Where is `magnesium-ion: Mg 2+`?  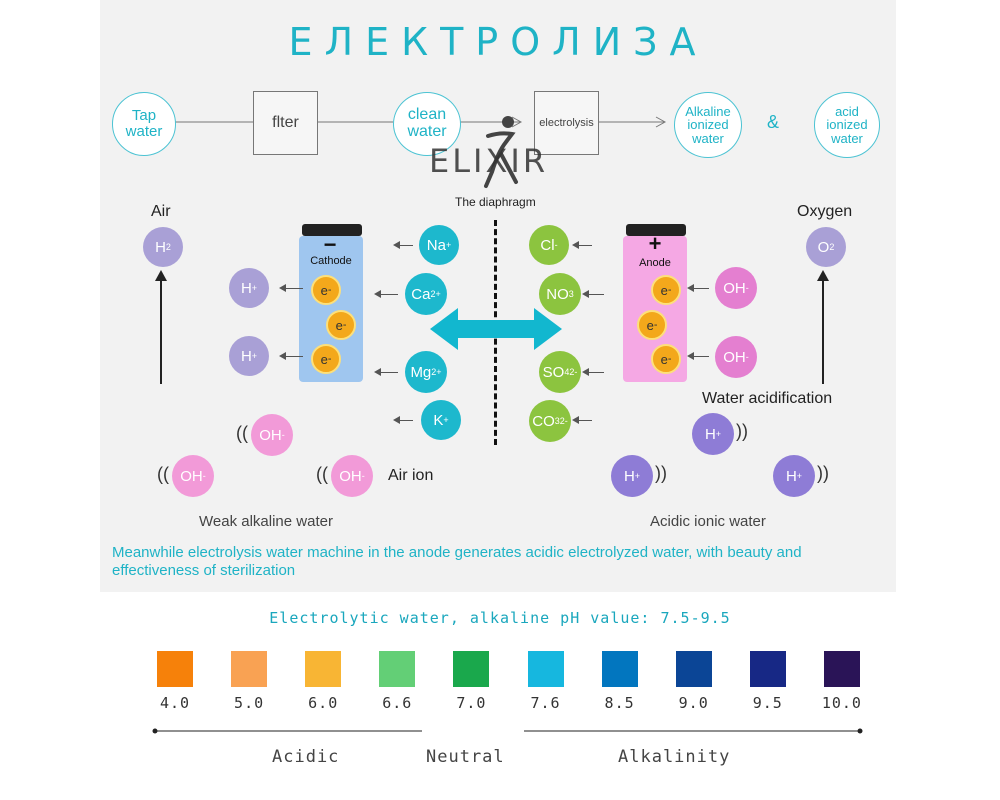
magnesium-ion: Mg 2+ is located at coordinates (426, 372).